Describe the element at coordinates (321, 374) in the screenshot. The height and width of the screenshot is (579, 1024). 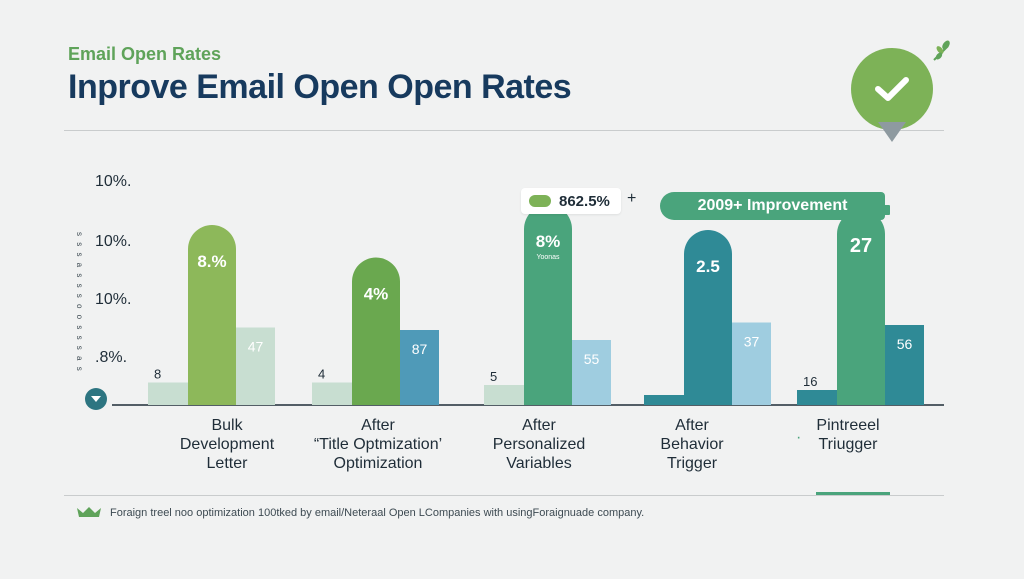
I see `bar-baseline-label: 4` at that location.